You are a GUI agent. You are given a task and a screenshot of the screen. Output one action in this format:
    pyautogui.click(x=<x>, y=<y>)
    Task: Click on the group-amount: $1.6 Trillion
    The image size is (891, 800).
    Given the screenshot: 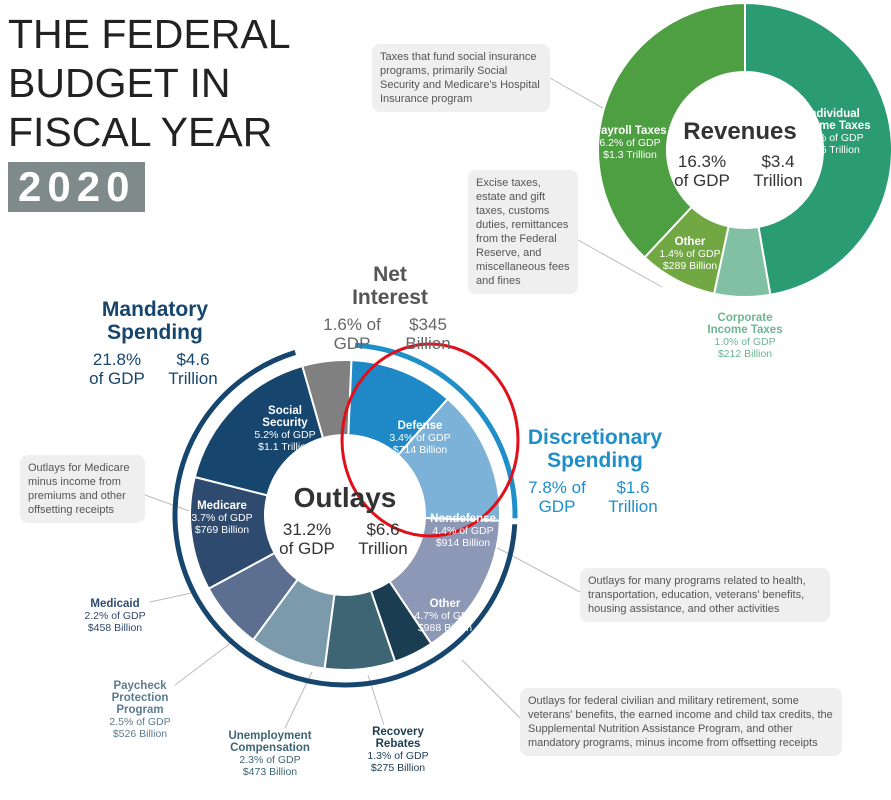 What is the action you would take?
    pyautogui.click(x=633, y=497)
    